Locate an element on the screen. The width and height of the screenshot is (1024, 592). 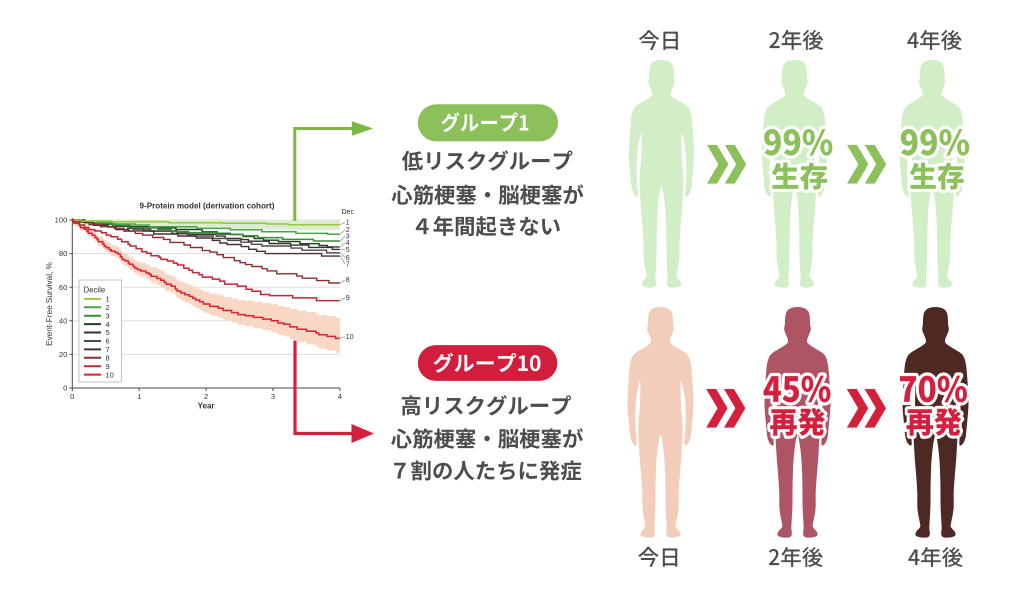
svg-text: Event-Free Survival, % is located at coordinates (49, 304).